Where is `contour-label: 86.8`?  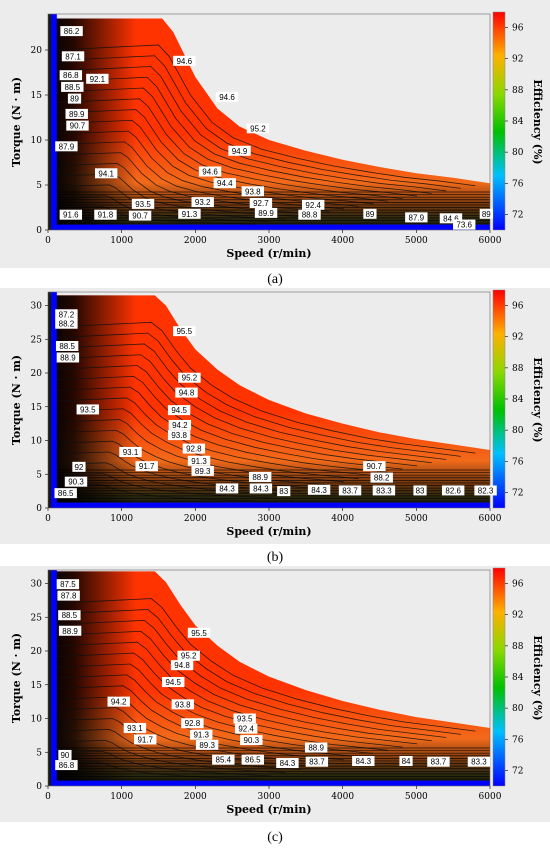
contour-label: 86.8 is located at coordinates (71, 75).